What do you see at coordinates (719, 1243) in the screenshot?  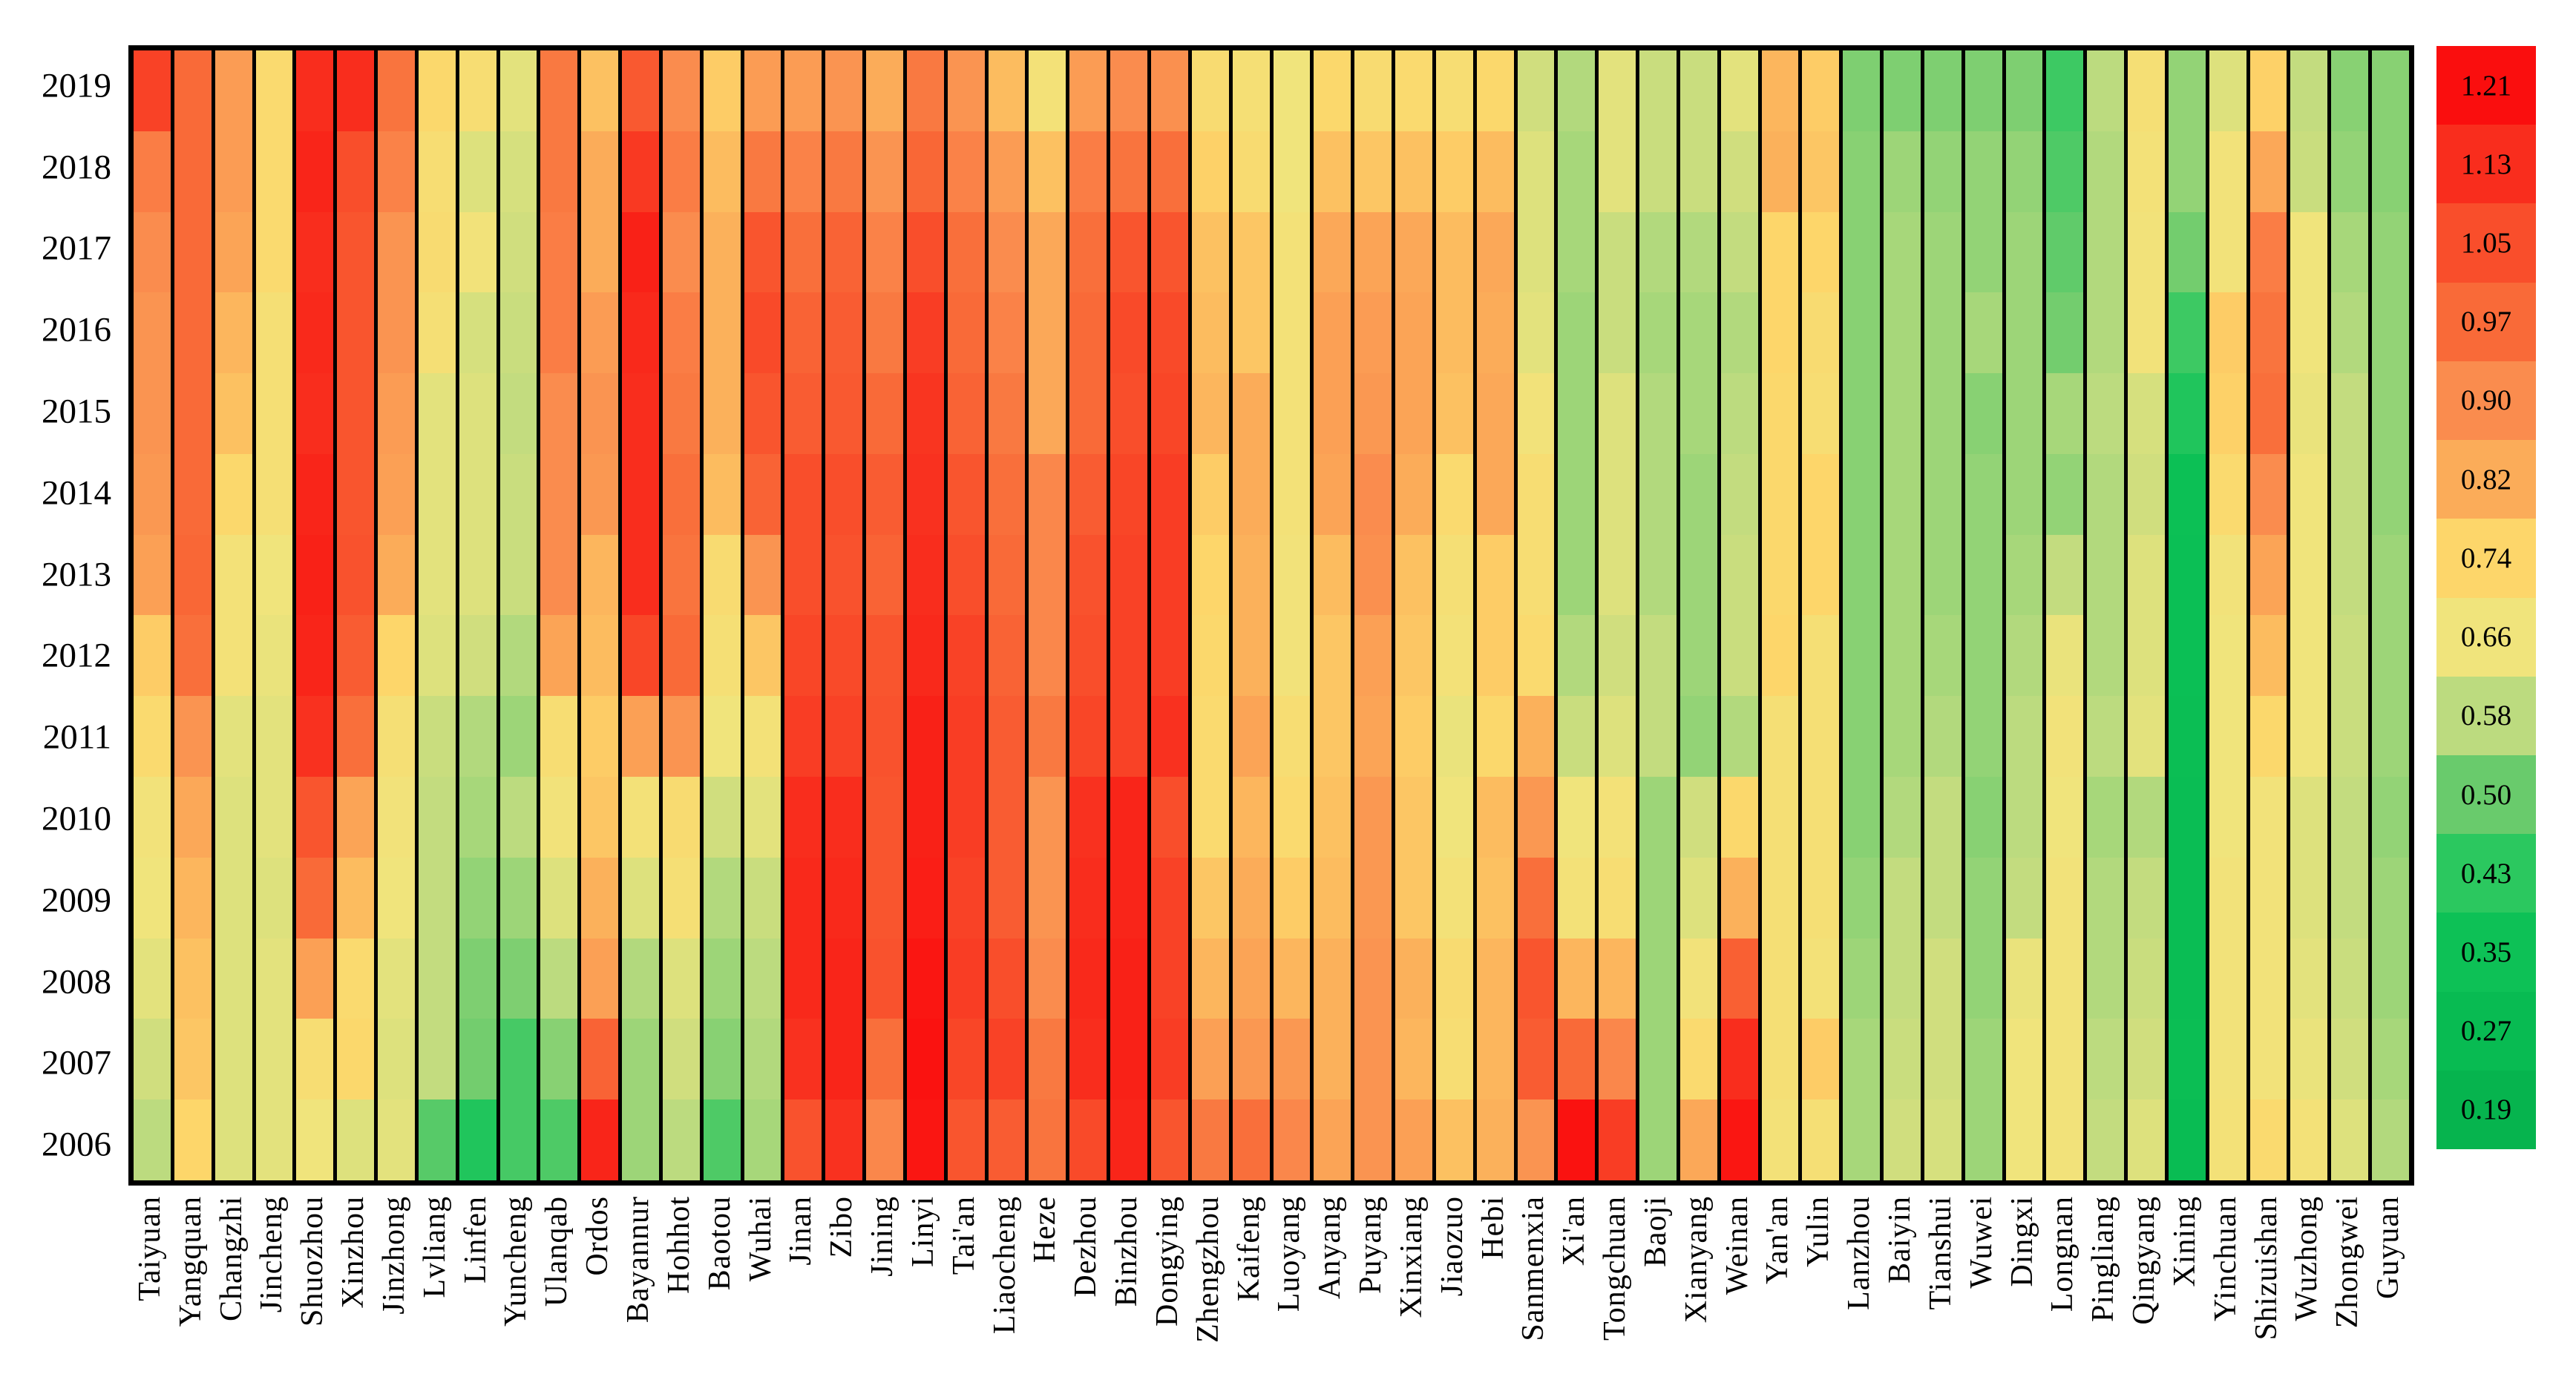 I see `city-label: Baotou` at bounding box center [719, 1243].